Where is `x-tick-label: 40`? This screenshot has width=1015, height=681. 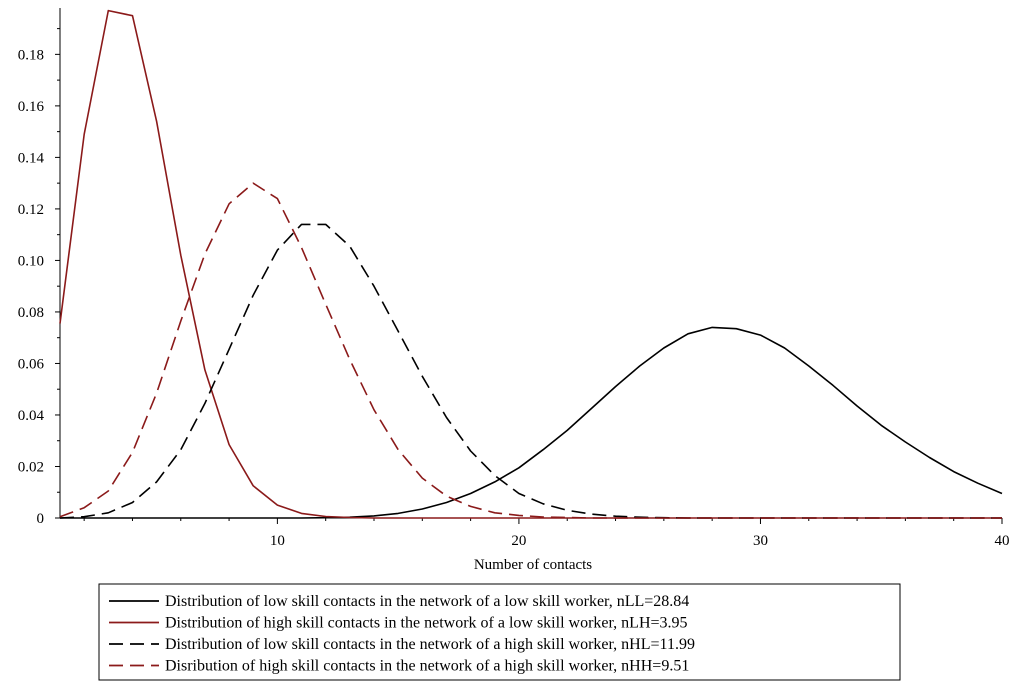 x-tick-label: 40 is located at coordinates (1002, 541).